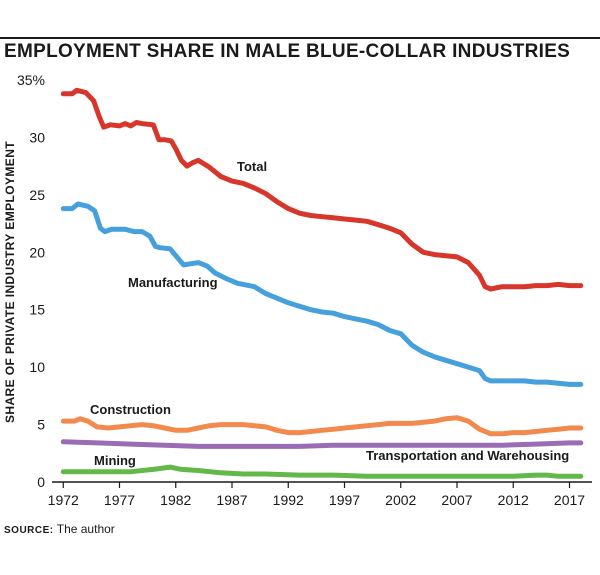 The height and width of the screenshot is (575, 600). I want to click on y-axis-title: SHARE OF PRIVATE INDUSTRY EMPLOYMENT, so click(10, 282).